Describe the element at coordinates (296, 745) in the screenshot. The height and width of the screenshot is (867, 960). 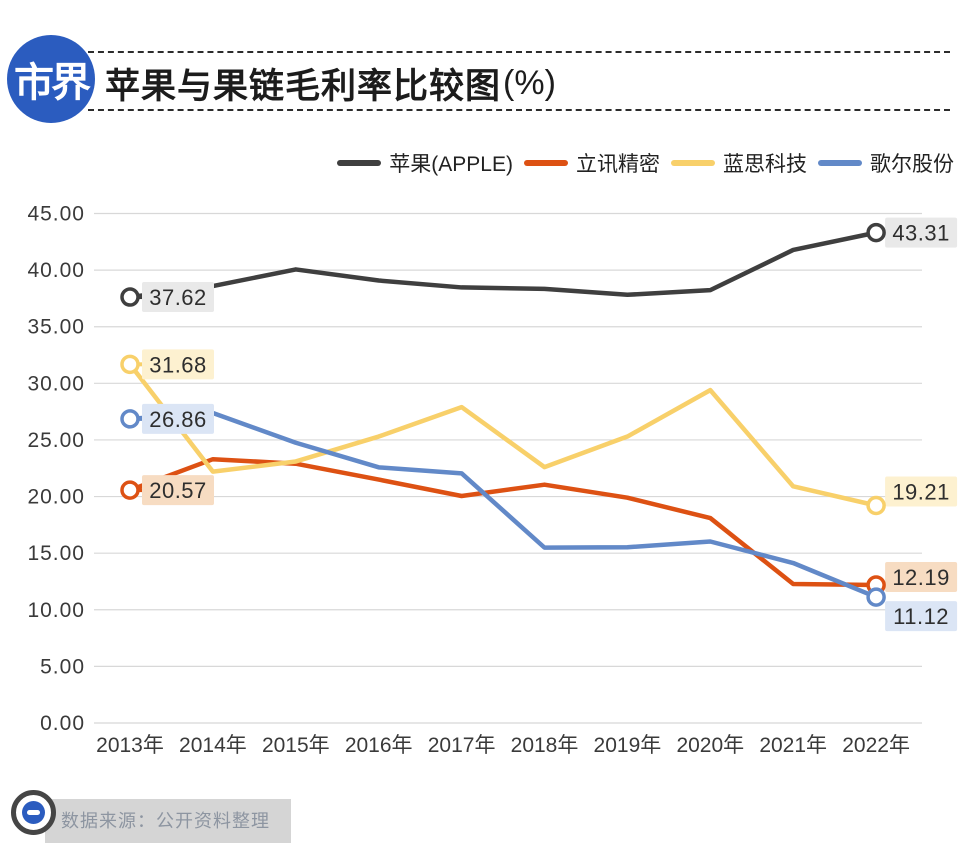
I see `x-axis-label-2015年: 2015年` at that location.